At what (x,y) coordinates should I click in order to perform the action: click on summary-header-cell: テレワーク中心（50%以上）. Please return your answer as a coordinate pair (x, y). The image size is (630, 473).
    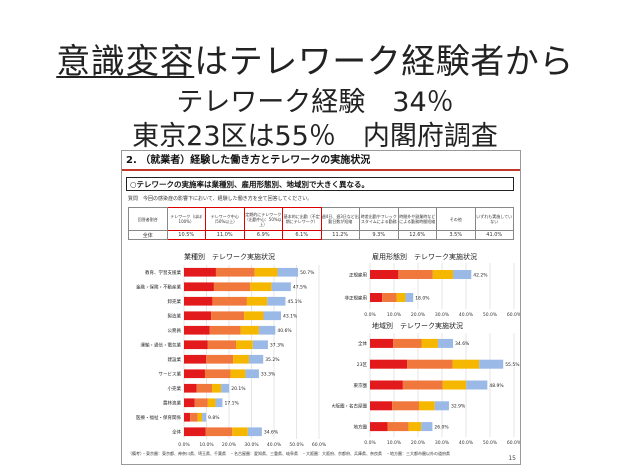
    Looking at the image, I should click on (225, 219).